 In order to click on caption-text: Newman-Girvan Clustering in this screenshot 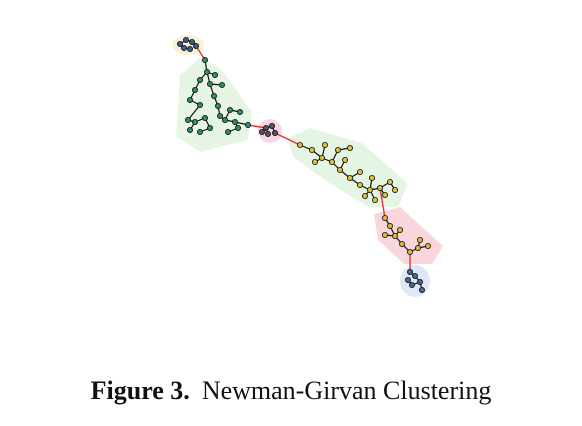, I will do `click(346, 390)`.